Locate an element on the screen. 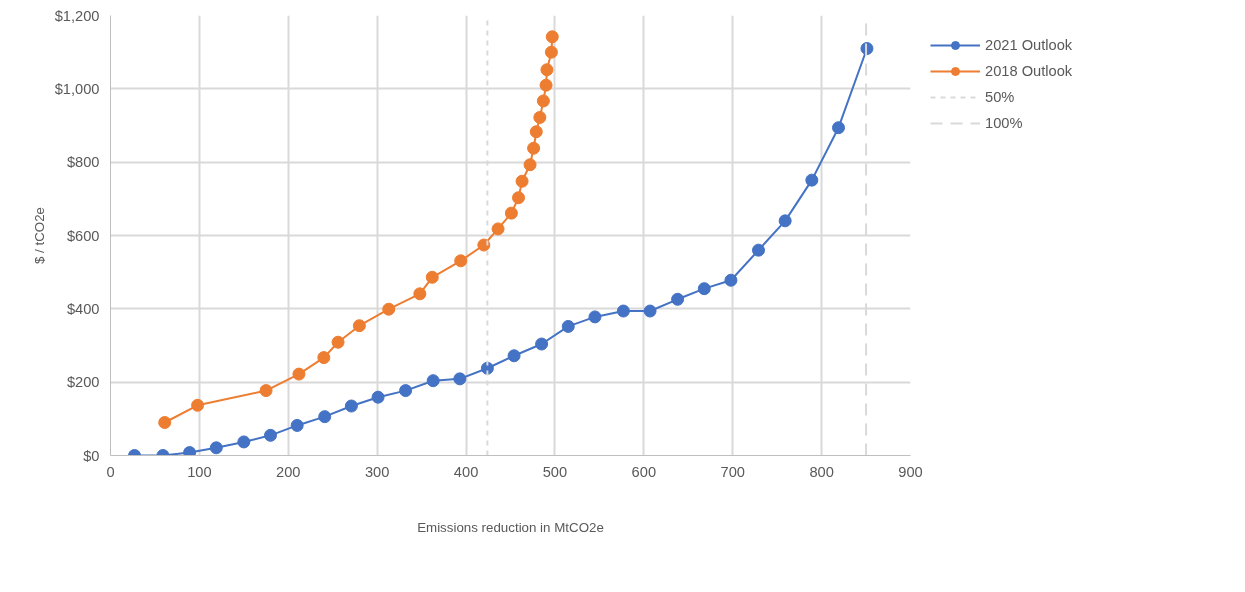  legend-label: 2021 Outlook is located at coordinates (1029, 45).